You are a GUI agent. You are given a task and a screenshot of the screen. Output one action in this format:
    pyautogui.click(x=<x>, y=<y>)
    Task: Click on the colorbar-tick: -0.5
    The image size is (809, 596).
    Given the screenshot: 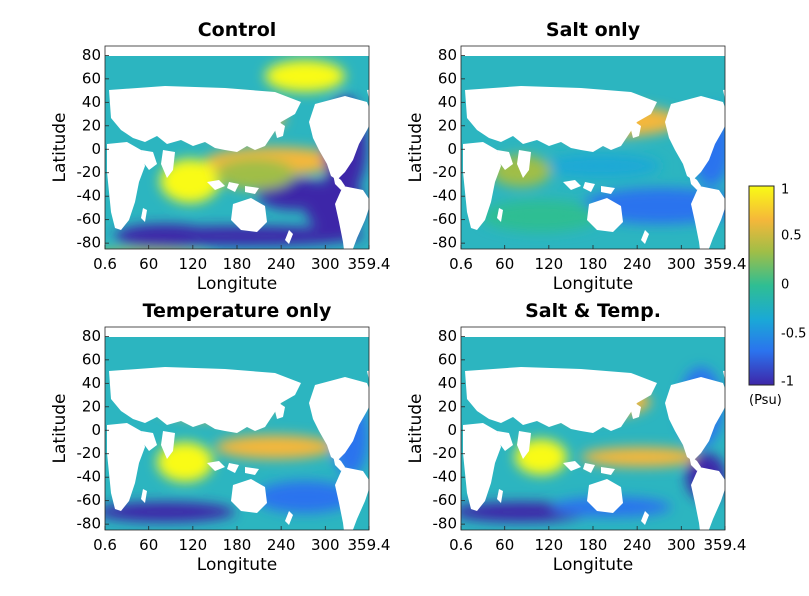 What is the action you would take?
    pyautogui.click(x=793, y=334)
    